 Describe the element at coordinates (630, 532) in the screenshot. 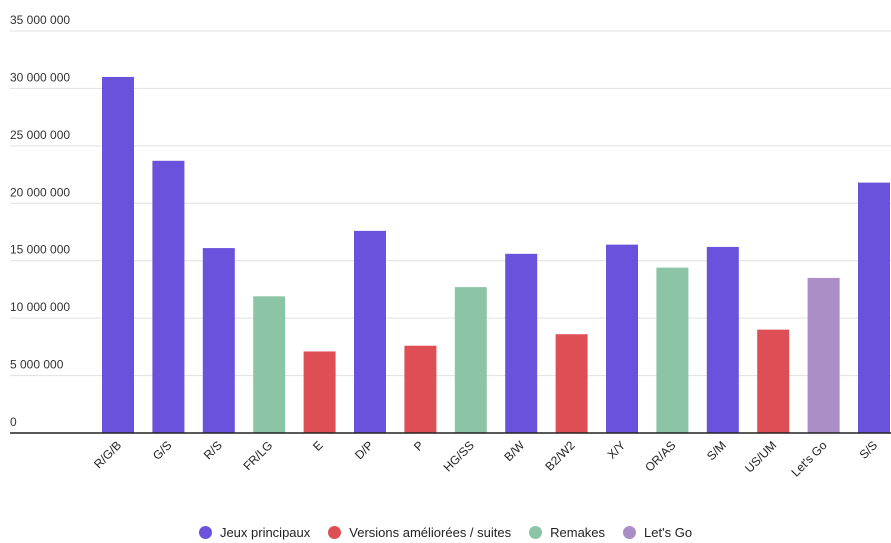

I see `legend-swatch-letsgo` at that location.